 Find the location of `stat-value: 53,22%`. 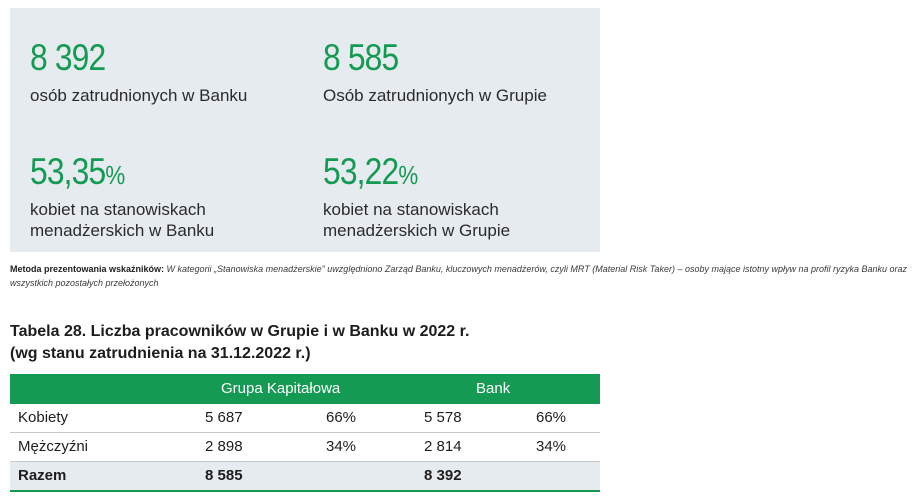

stat-value: 53,22% is located at coordinates (370, 171).